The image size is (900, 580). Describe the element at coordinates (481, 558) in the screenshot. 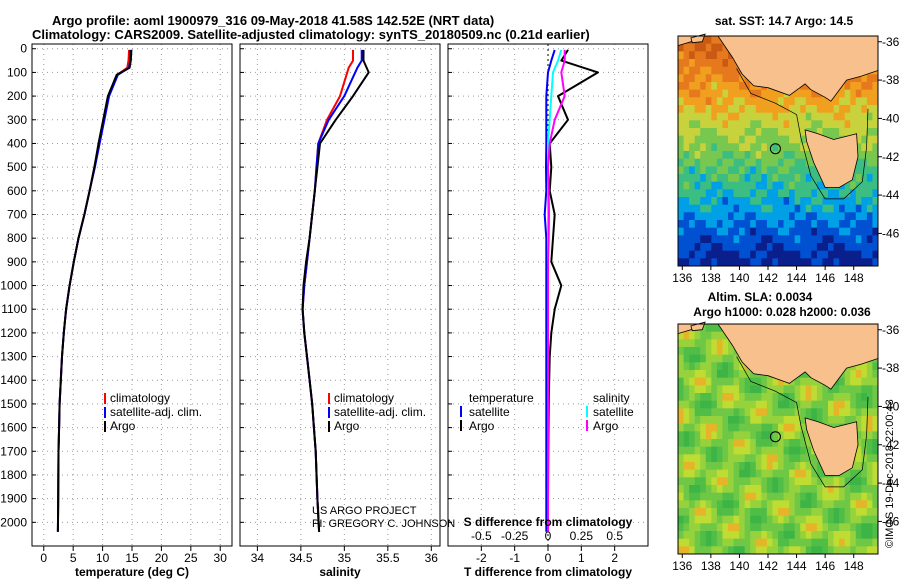

I see `x-tick-label: -2` at that location.